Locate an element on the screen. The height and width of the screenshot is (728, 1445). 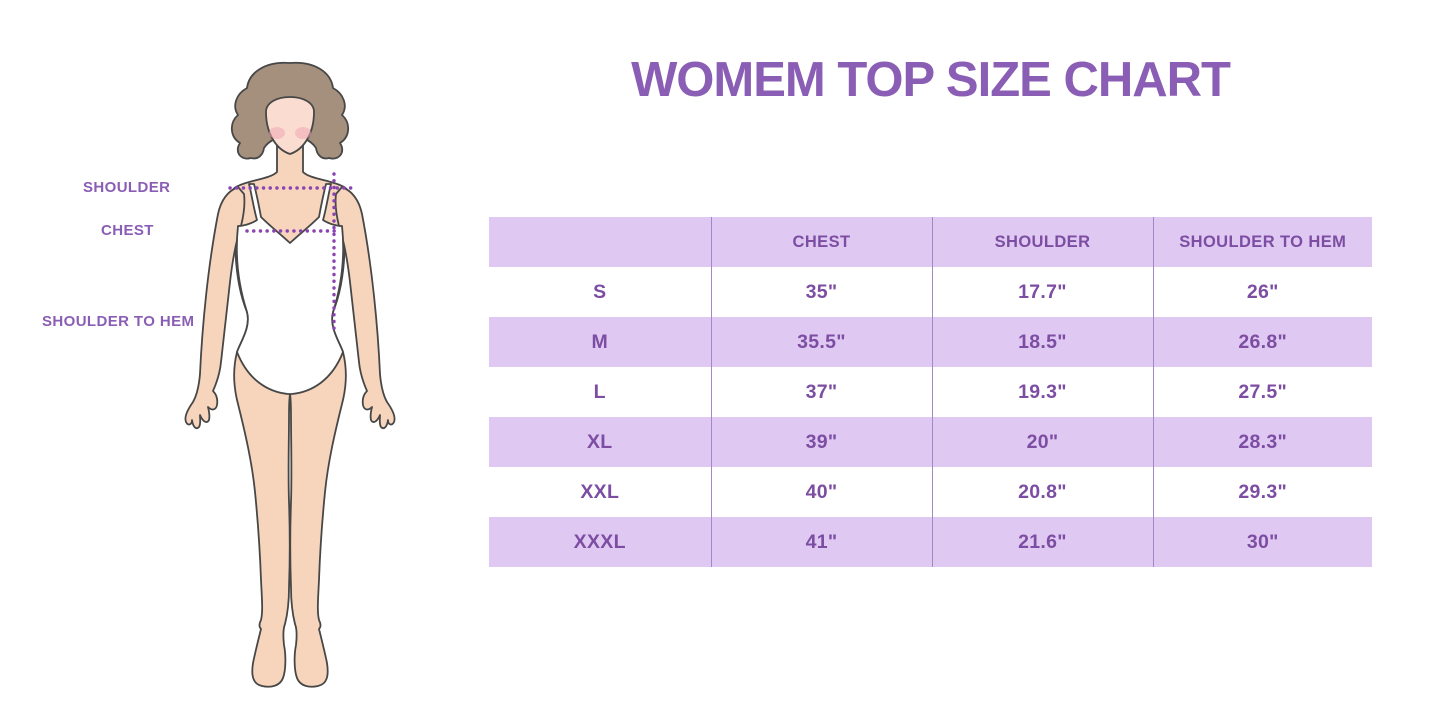
shoulder-cell: 19.3" is located at coordinates (1042, 392).